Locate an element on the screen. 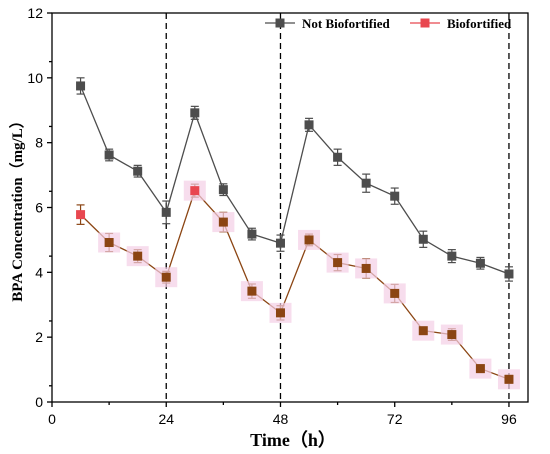  y-tick-label: 0 is located at coordinates (39, 402).